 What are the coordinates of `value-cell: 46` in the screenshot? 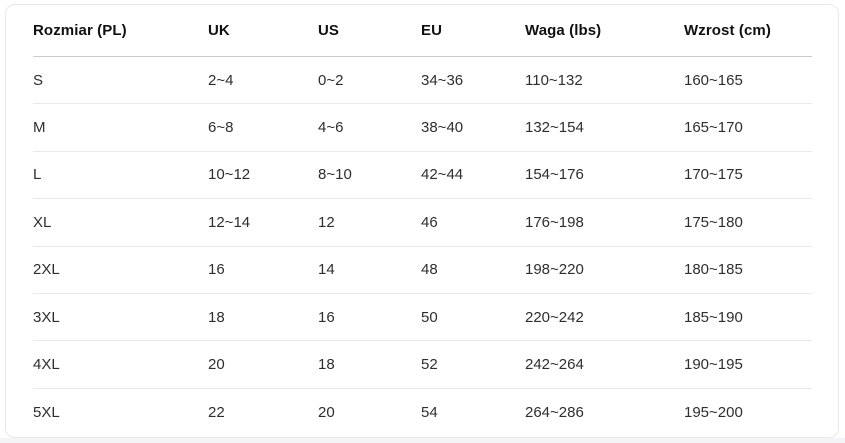 It's located at (429, 222).